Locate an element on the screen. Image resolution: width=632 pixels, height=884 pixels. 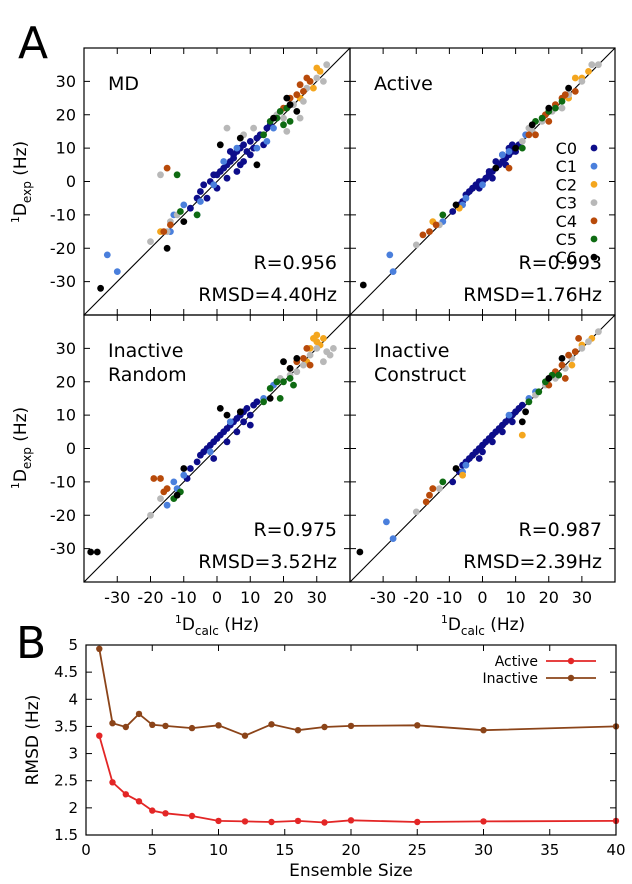
x-tick-label: 15 is located at coordinates (284, 850).